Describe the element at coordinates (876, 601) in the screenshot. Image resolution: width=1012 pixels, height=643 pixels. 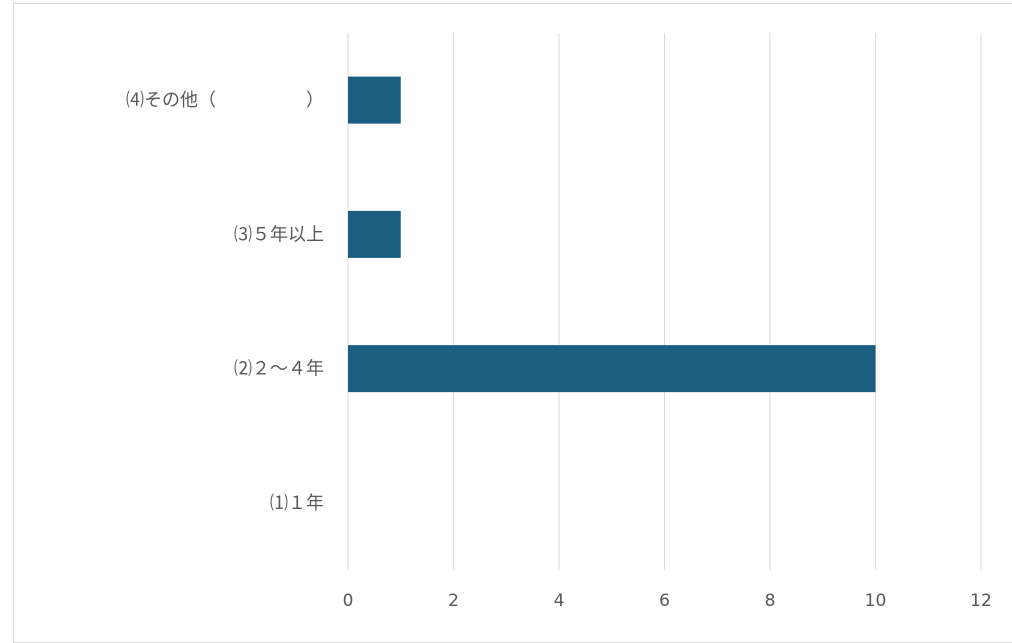
I see `x-tick-label: 10` at that location.